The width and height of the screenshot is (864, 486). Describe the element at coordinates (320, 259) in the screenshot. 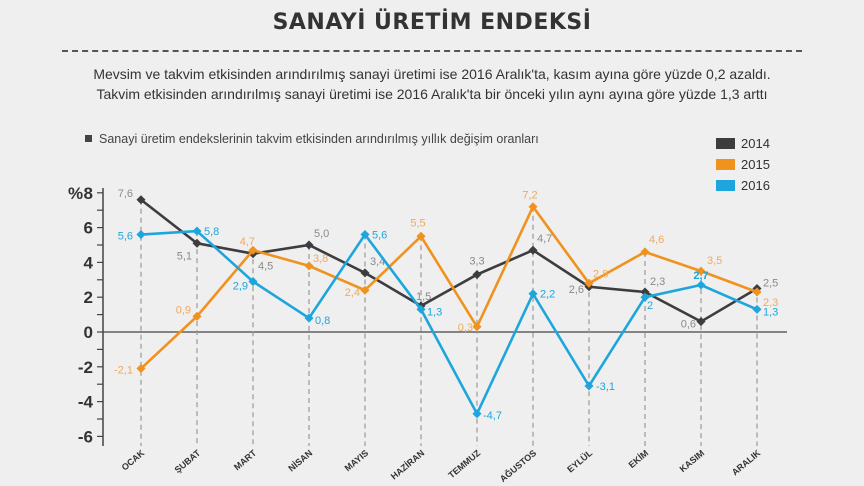

I see `data-label-2015: 3,8` at that location.